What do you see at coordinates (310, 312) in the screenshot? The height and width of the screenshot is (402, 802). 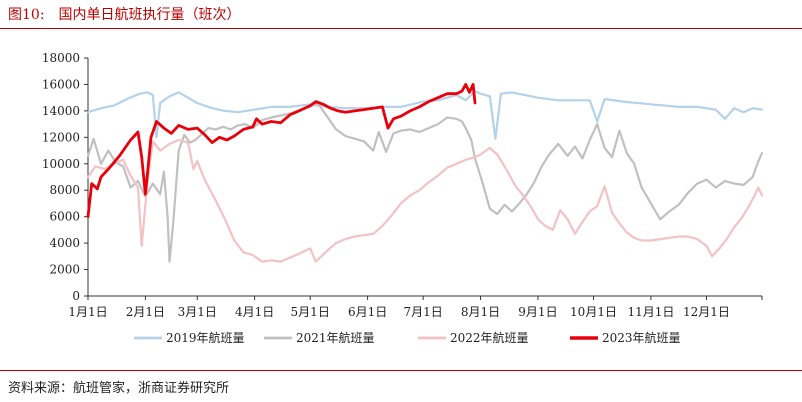 I see `x-tick-label: 5月1日` at bounding box center [310, 312].